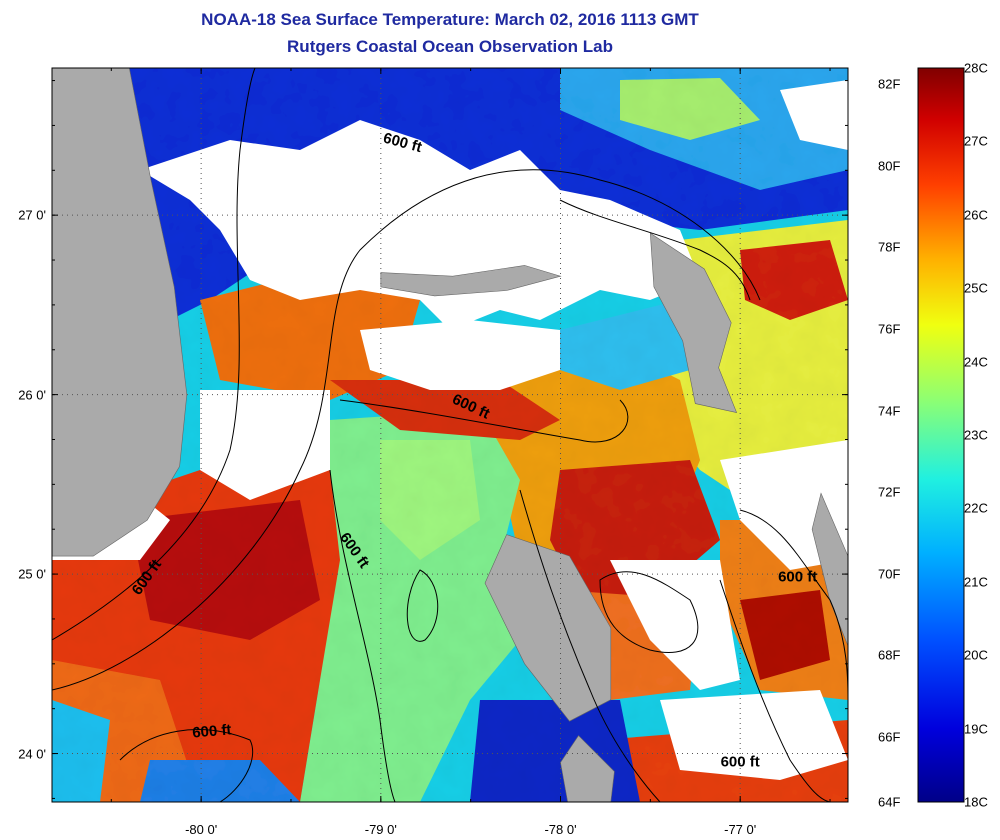  Describe the element at coordinates (976, 288) in the screenshot. I see `colorbar-celsius-label: 25C` at that location.